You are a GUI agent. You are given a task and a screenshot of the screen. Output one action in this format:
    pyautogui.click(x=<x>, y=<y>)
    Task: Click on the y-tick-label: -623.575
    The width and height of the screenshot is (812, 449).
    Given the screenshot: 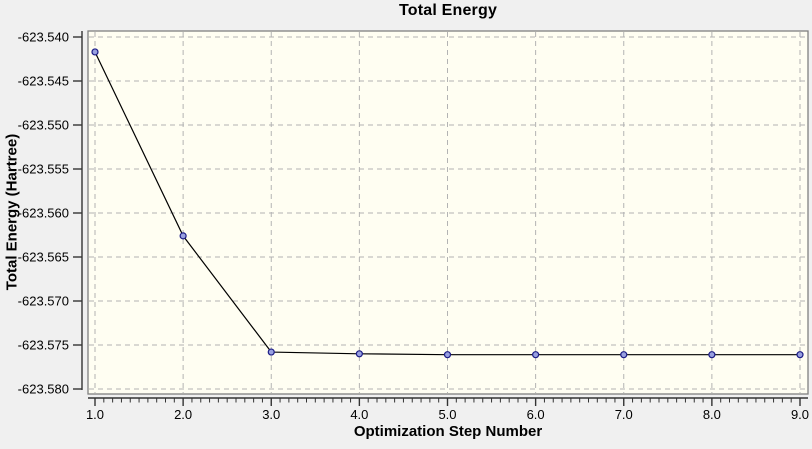 What is the action you would take?
    pyautogui.click(x=43, y=345)
    